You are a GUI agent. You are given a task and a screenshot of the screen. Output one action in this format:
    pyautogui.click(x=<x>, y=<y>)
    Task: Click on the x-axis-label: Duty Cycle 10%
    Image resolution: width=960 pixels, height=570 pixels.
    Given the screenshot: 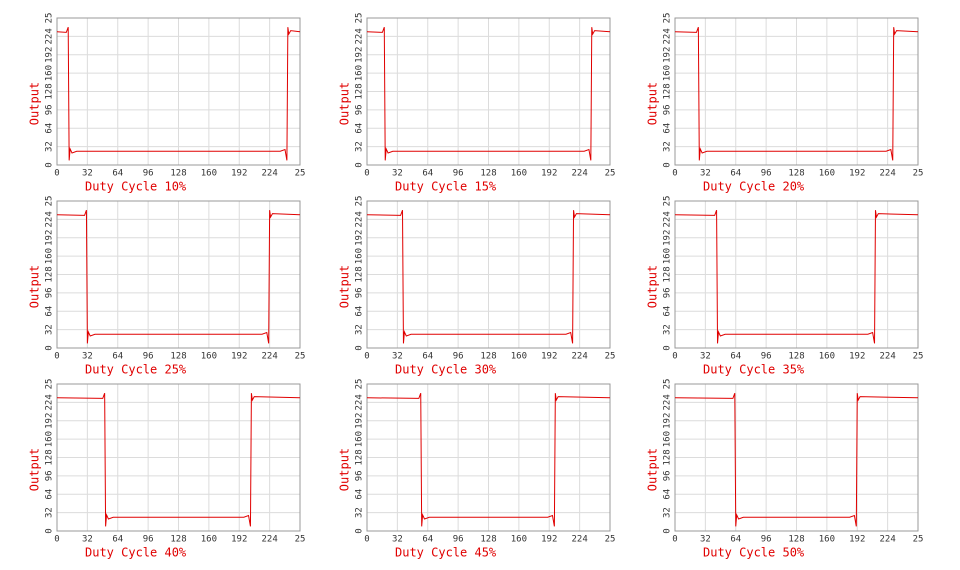 What is the action you would take?
    pyautogui.click(x=136, y=187)
    